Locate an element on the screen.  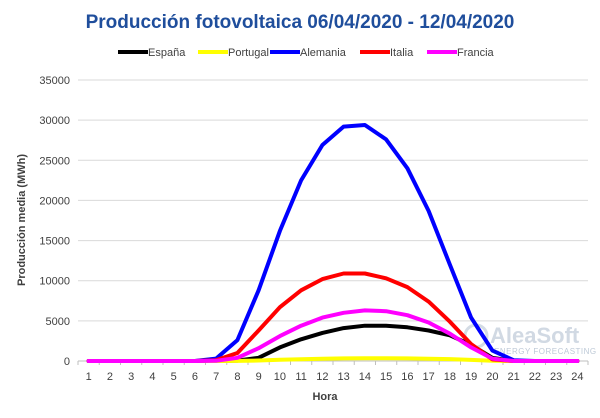
legend-label: Portugal is located at coordinates (248, 53).